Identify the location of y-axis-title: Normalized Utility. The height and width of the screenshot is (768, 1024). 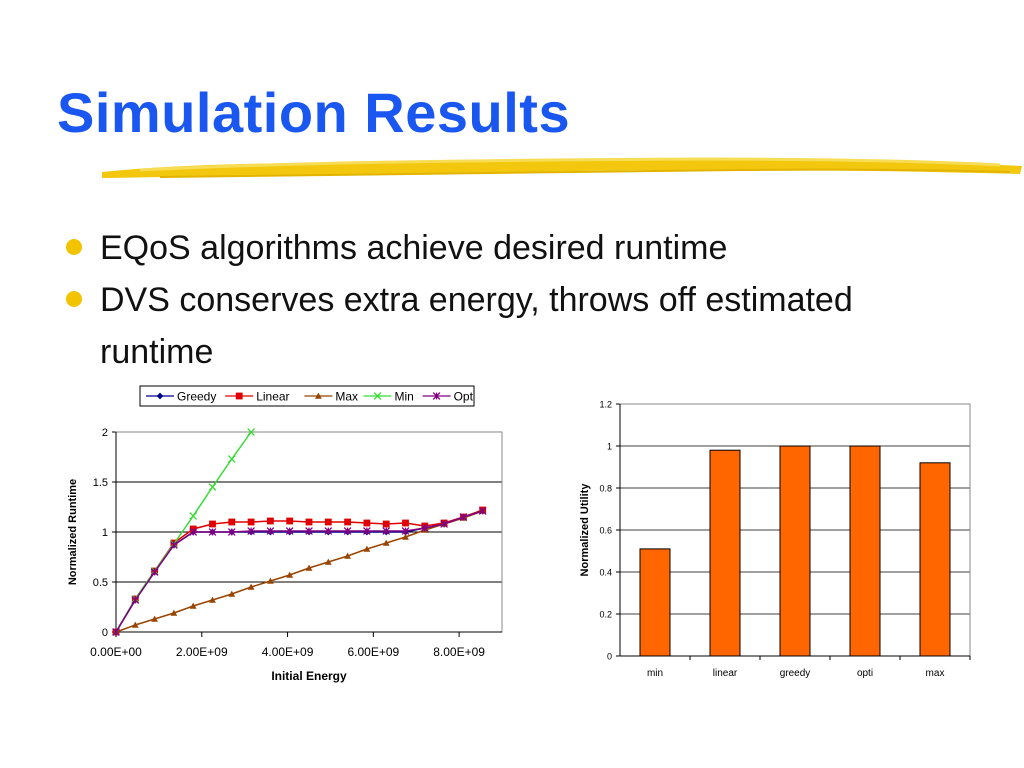
(585, 530).